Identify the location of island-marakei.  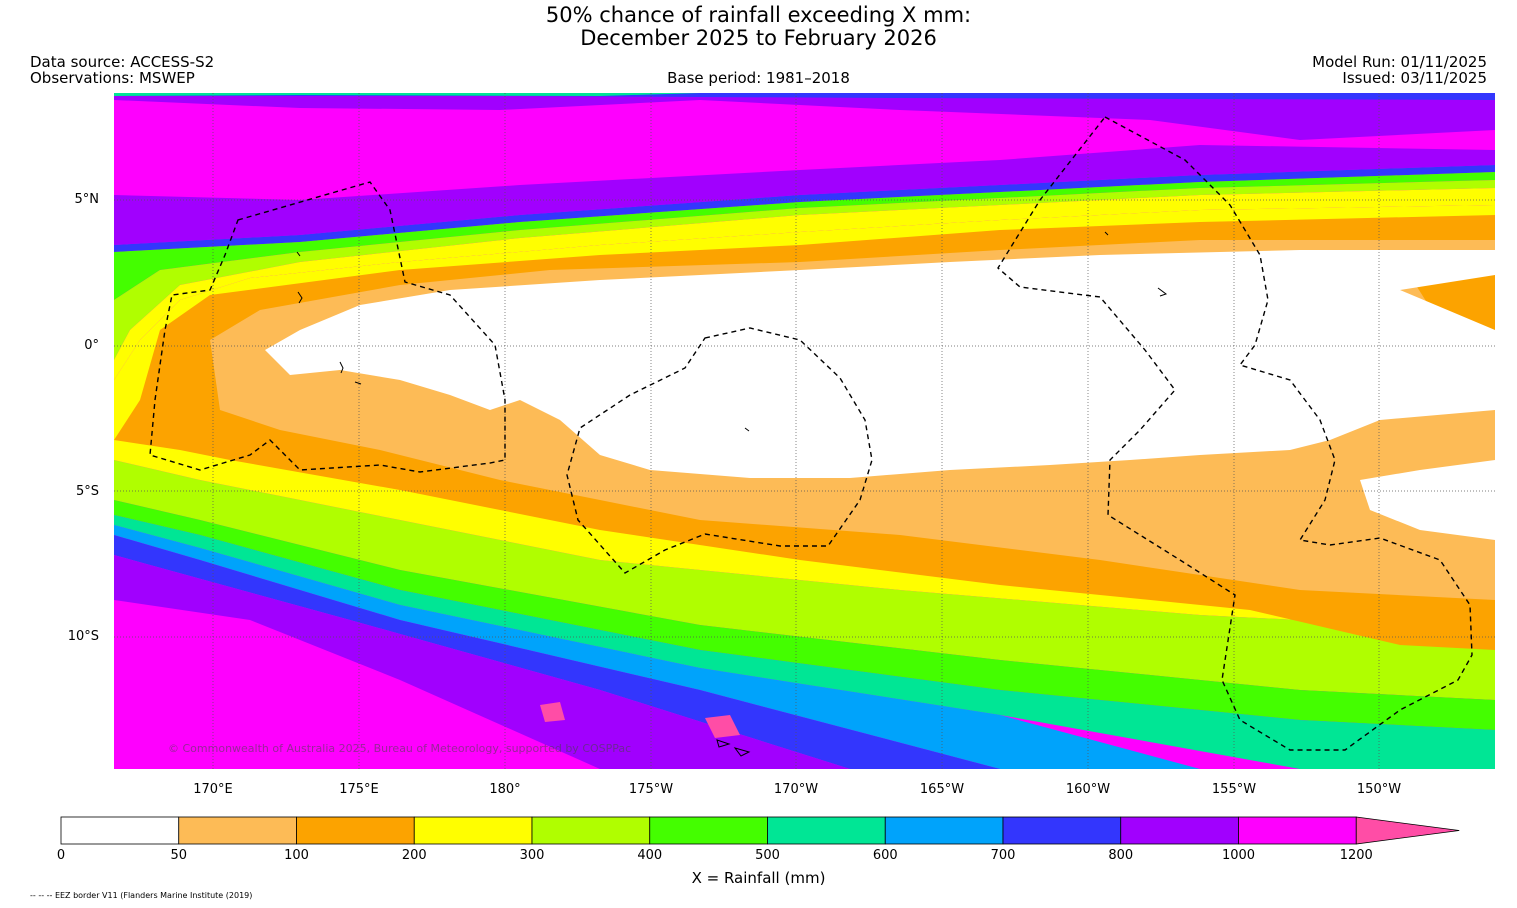
(298, 254).